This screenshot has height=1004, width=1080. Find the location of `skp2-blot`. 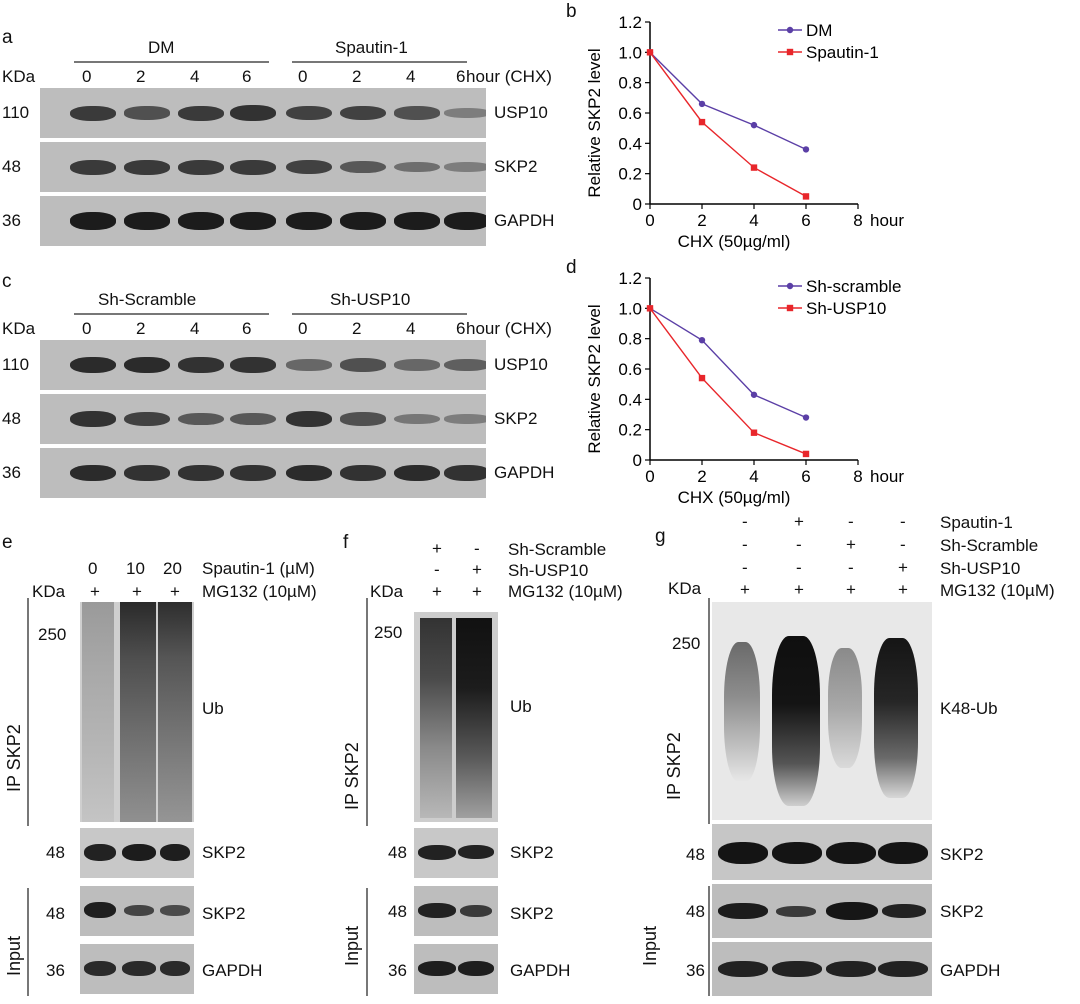

skp2-blot is located at coordinates (263, 167).